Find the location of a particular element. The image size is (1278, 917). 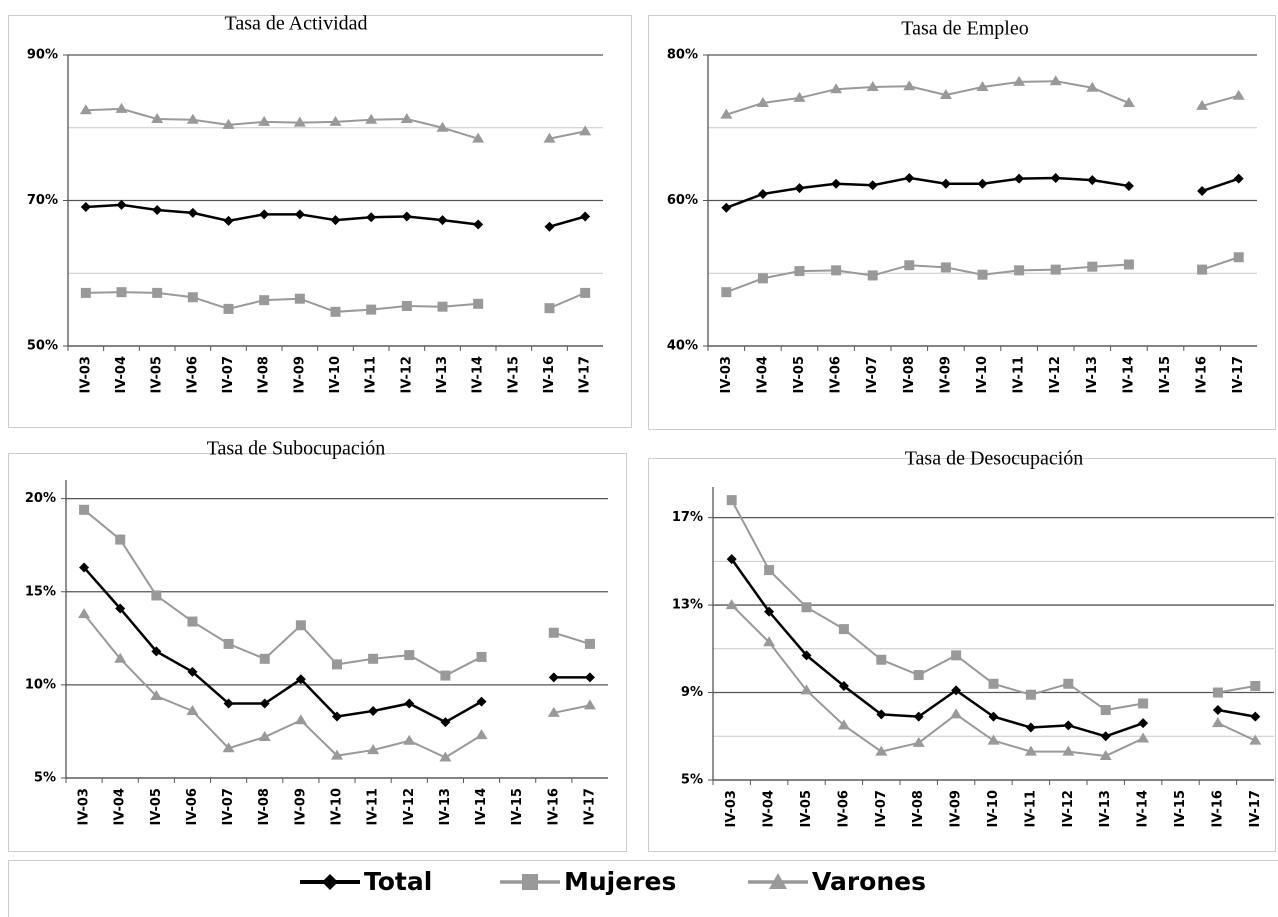

x-tick-label: IV-04 is located at coordinates (762, 374).